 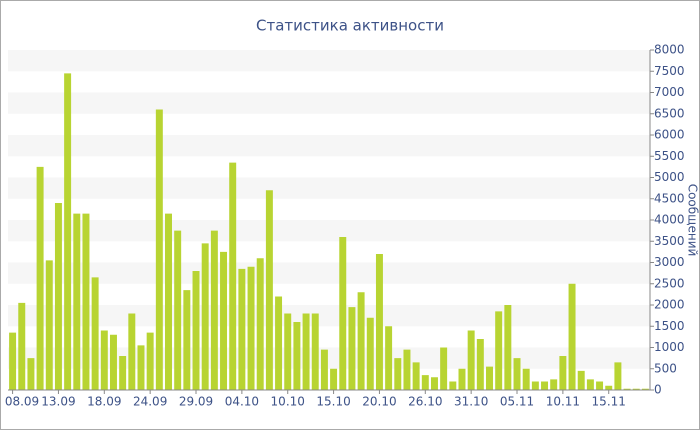 I want to click on y-tick-label: 3500, so click(x=669, y=241).